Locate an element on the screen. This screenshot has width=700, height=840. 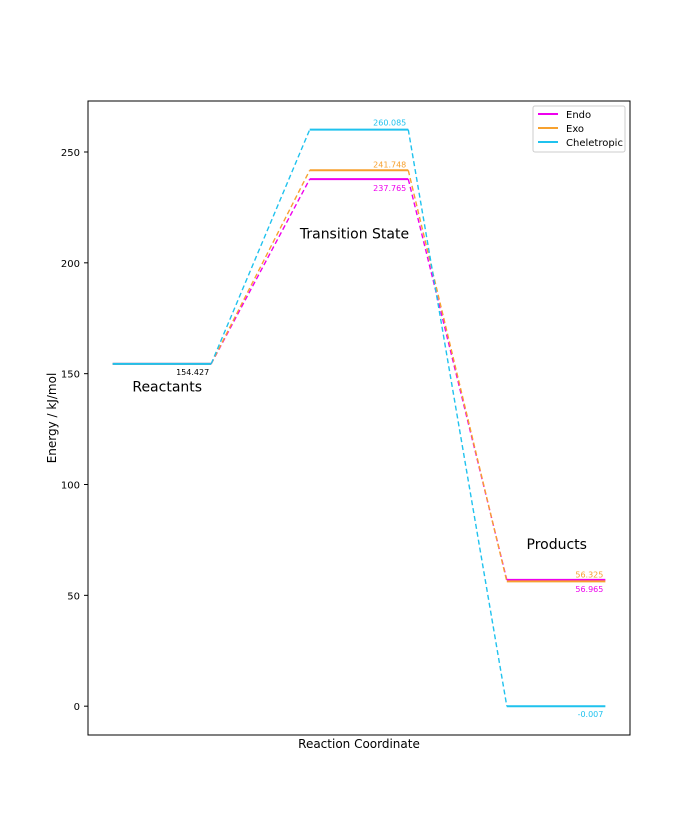
value-label-cheletropic: -0.007 is located at coordinates (591, 714).